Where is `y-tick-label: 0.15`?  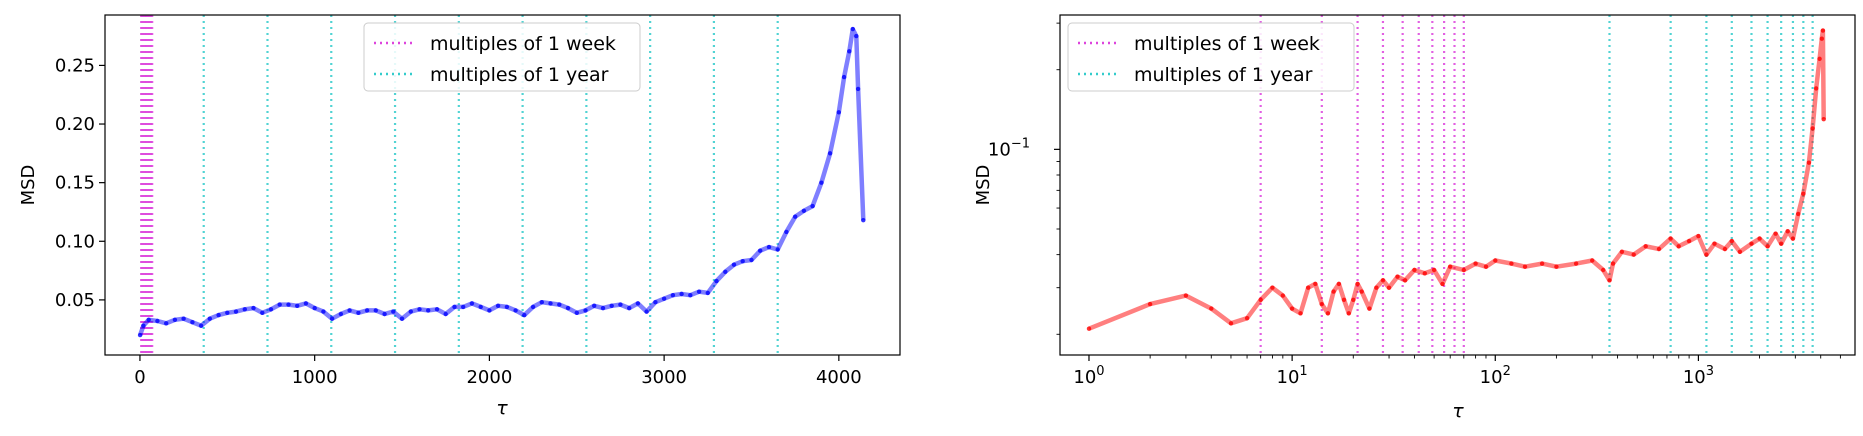 y-tick-label: 0.15 is located at coordinates (75, 183).